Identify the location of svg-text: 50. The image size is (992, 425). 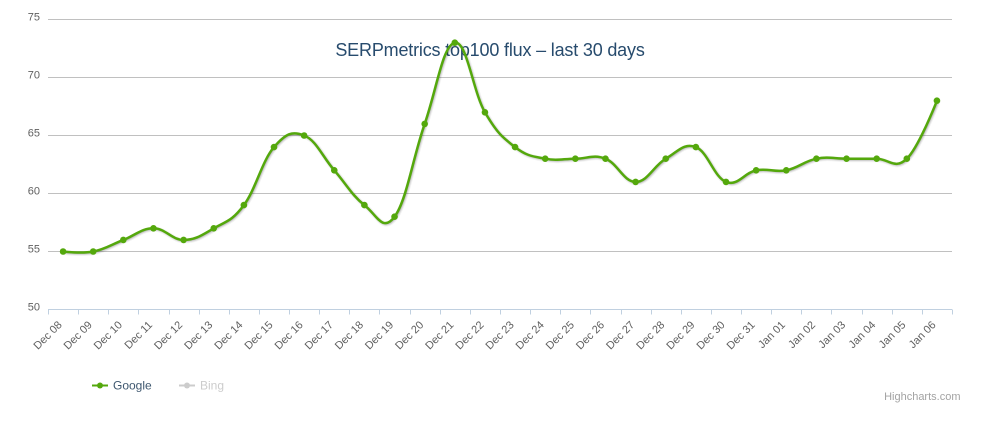
(34, 308).